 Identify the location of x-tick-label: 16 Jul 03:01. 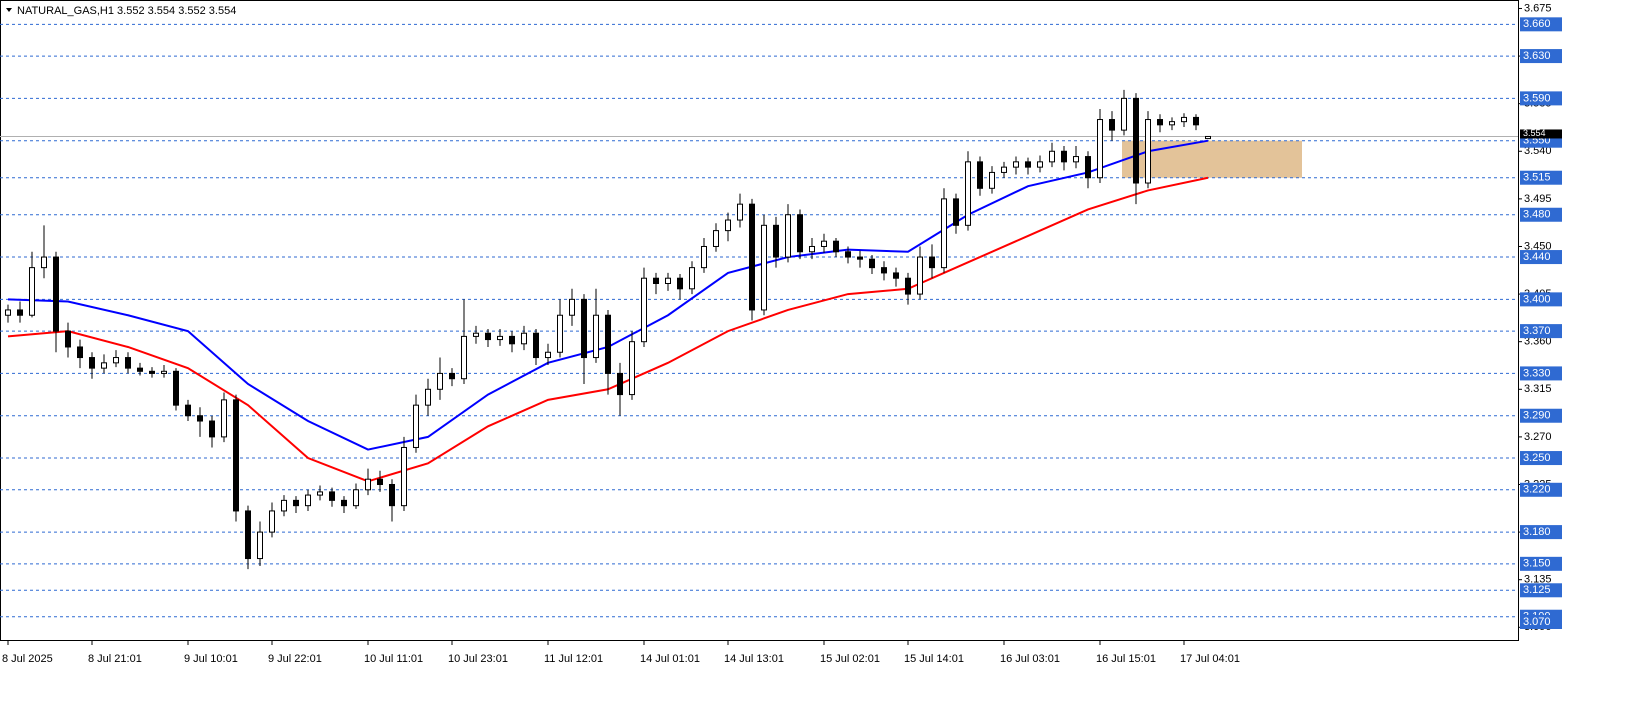
(1030, 659).